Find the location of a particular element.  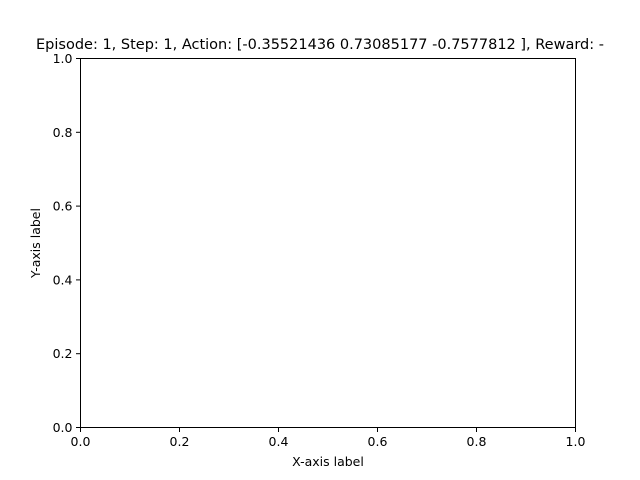

x-axis-label: X-axis label is located at coordinates (328, 461).